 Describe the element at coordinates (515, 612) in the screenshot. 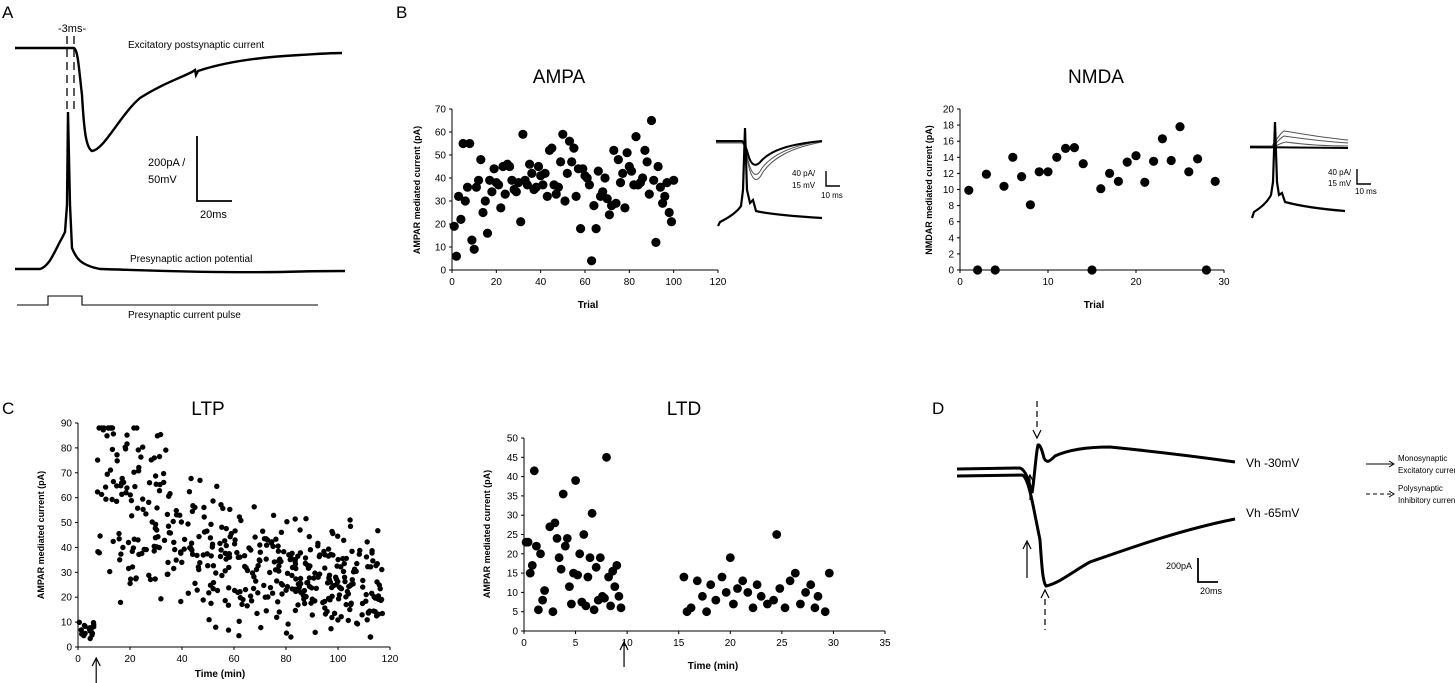

I see `ltd-y-tick-label: 5` at that location.